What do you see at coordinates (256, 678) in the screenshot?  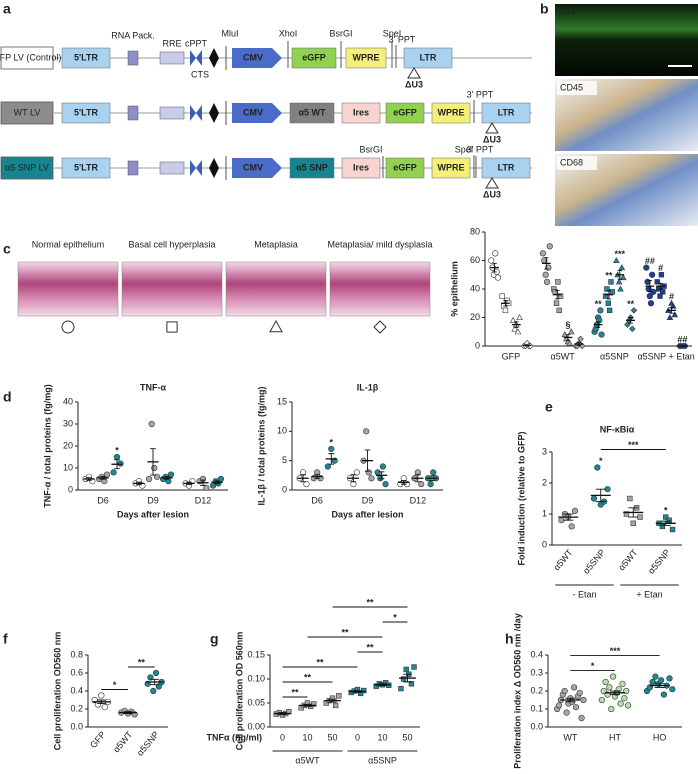 I see `y-tick-label: 0.10` at bounding box center [256, 678].